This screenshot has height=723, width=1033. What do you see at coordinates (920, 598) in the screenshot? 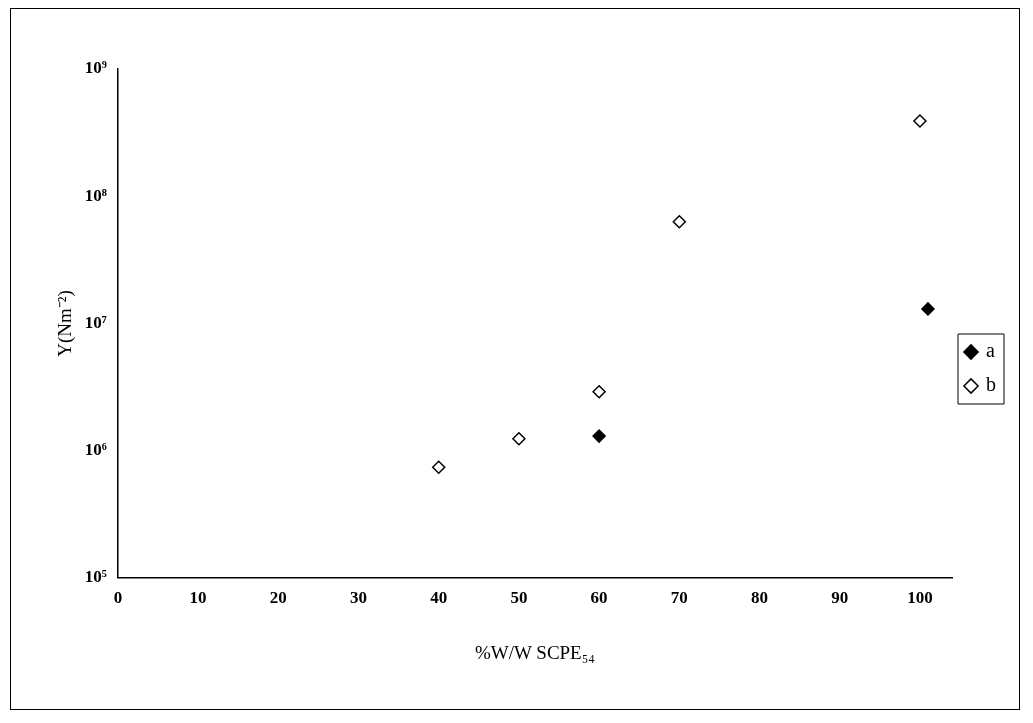
I see `x-tick-label: 100` at bounding box center [920, 598].